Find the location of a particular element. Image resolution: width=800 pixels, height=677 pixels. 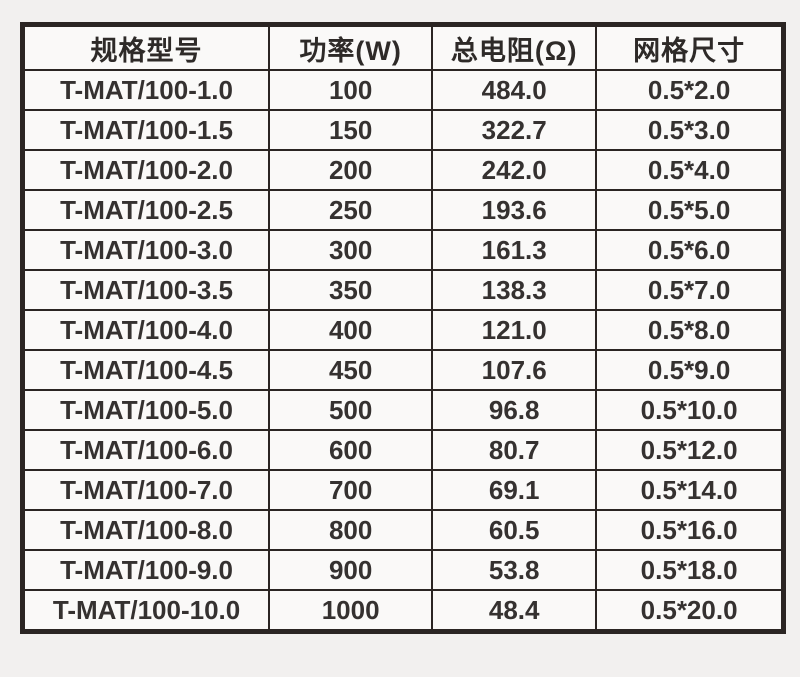

grid-size-cell: 0.5*3.0 is located at coordinates (690, 130).